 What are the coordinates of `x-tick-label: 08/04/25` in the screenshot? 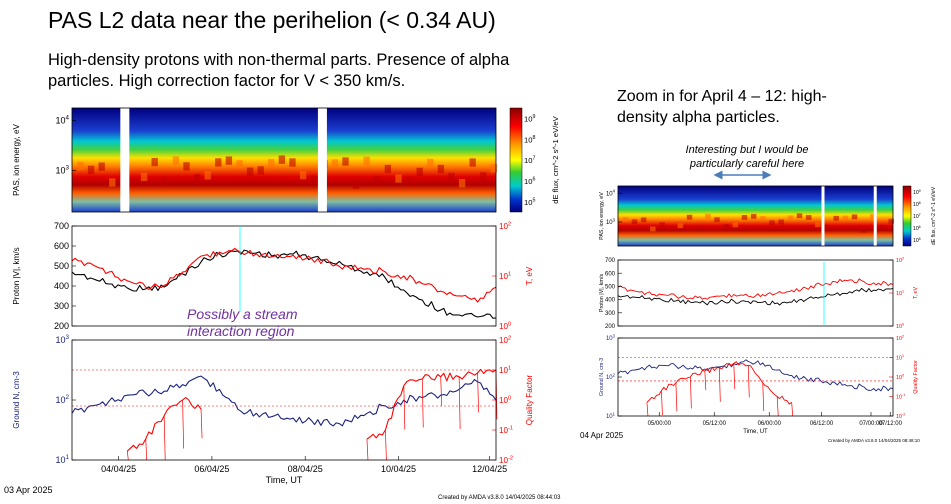 It's located at (305, 469).